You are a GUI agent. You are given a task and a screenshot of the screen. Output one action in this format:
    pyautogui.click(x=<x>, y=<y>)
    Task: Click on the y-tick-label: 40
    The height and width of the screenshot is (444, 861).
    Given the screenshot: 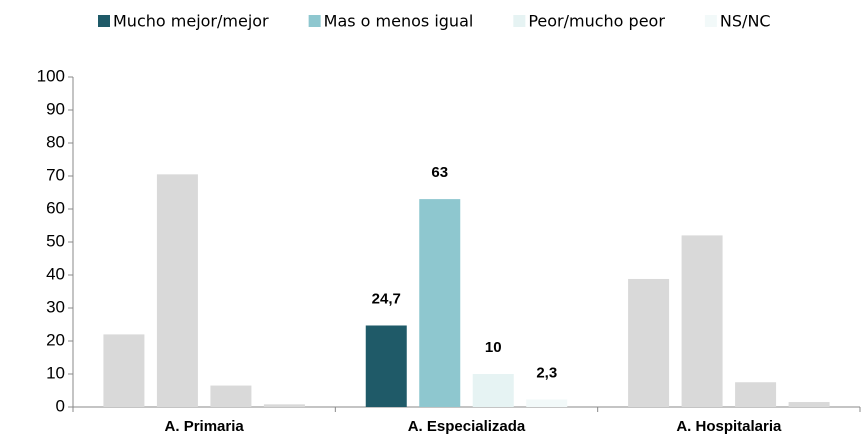 What is the action you would take?
    pyautogui.click(x=55, y=273)
    